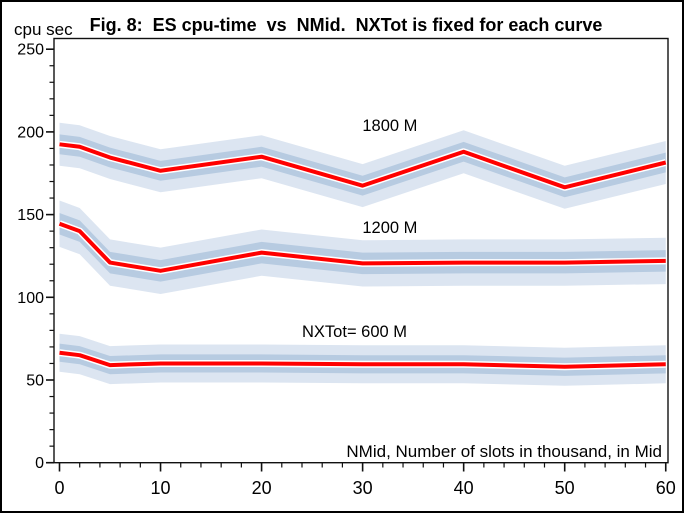 The width and height of the screenshot is (684, 513). Describe the element at coordinates (30, 132) in the screenshot. I see `y-tick-label: 200` at that location.